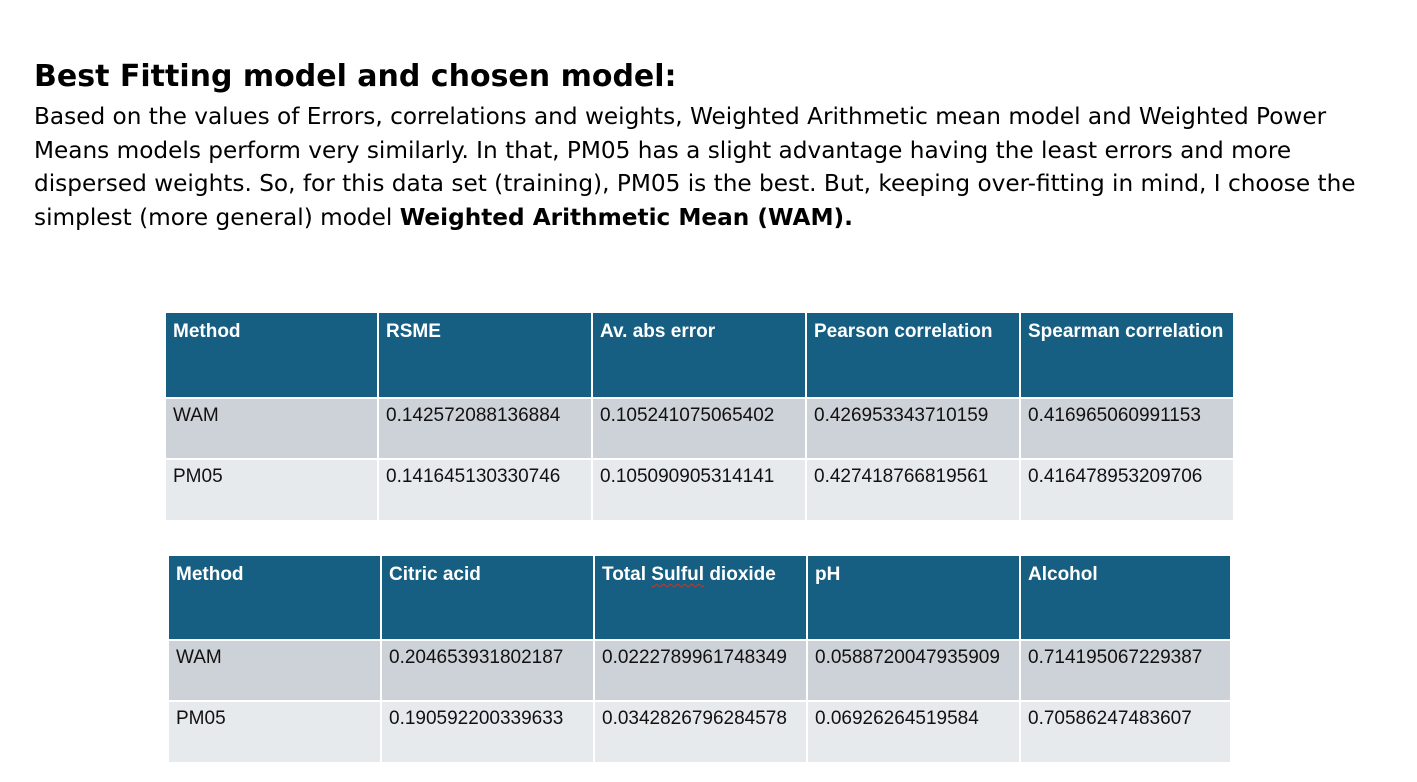  I want to click on table-cell: 0.426953343710159, so click(912, 428).